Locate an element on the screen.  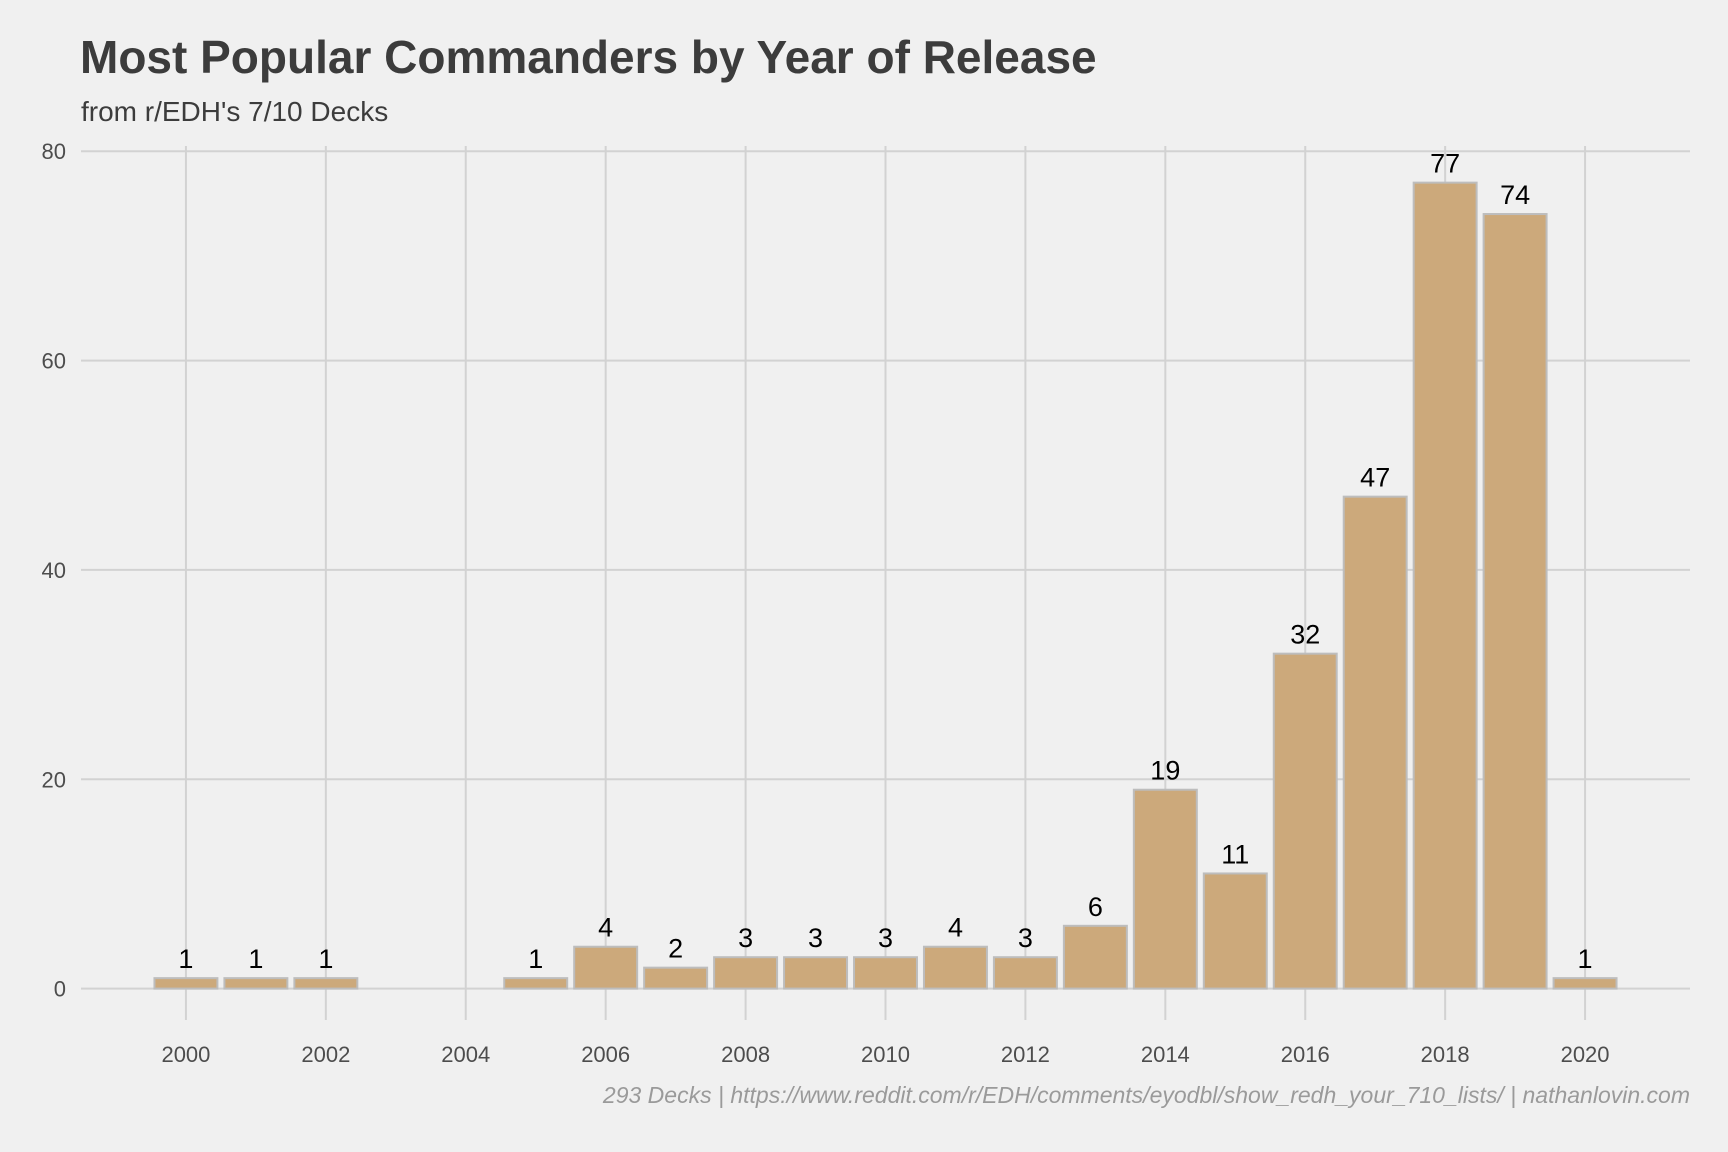
bar-2015 is located at coordinates (1235, 931).